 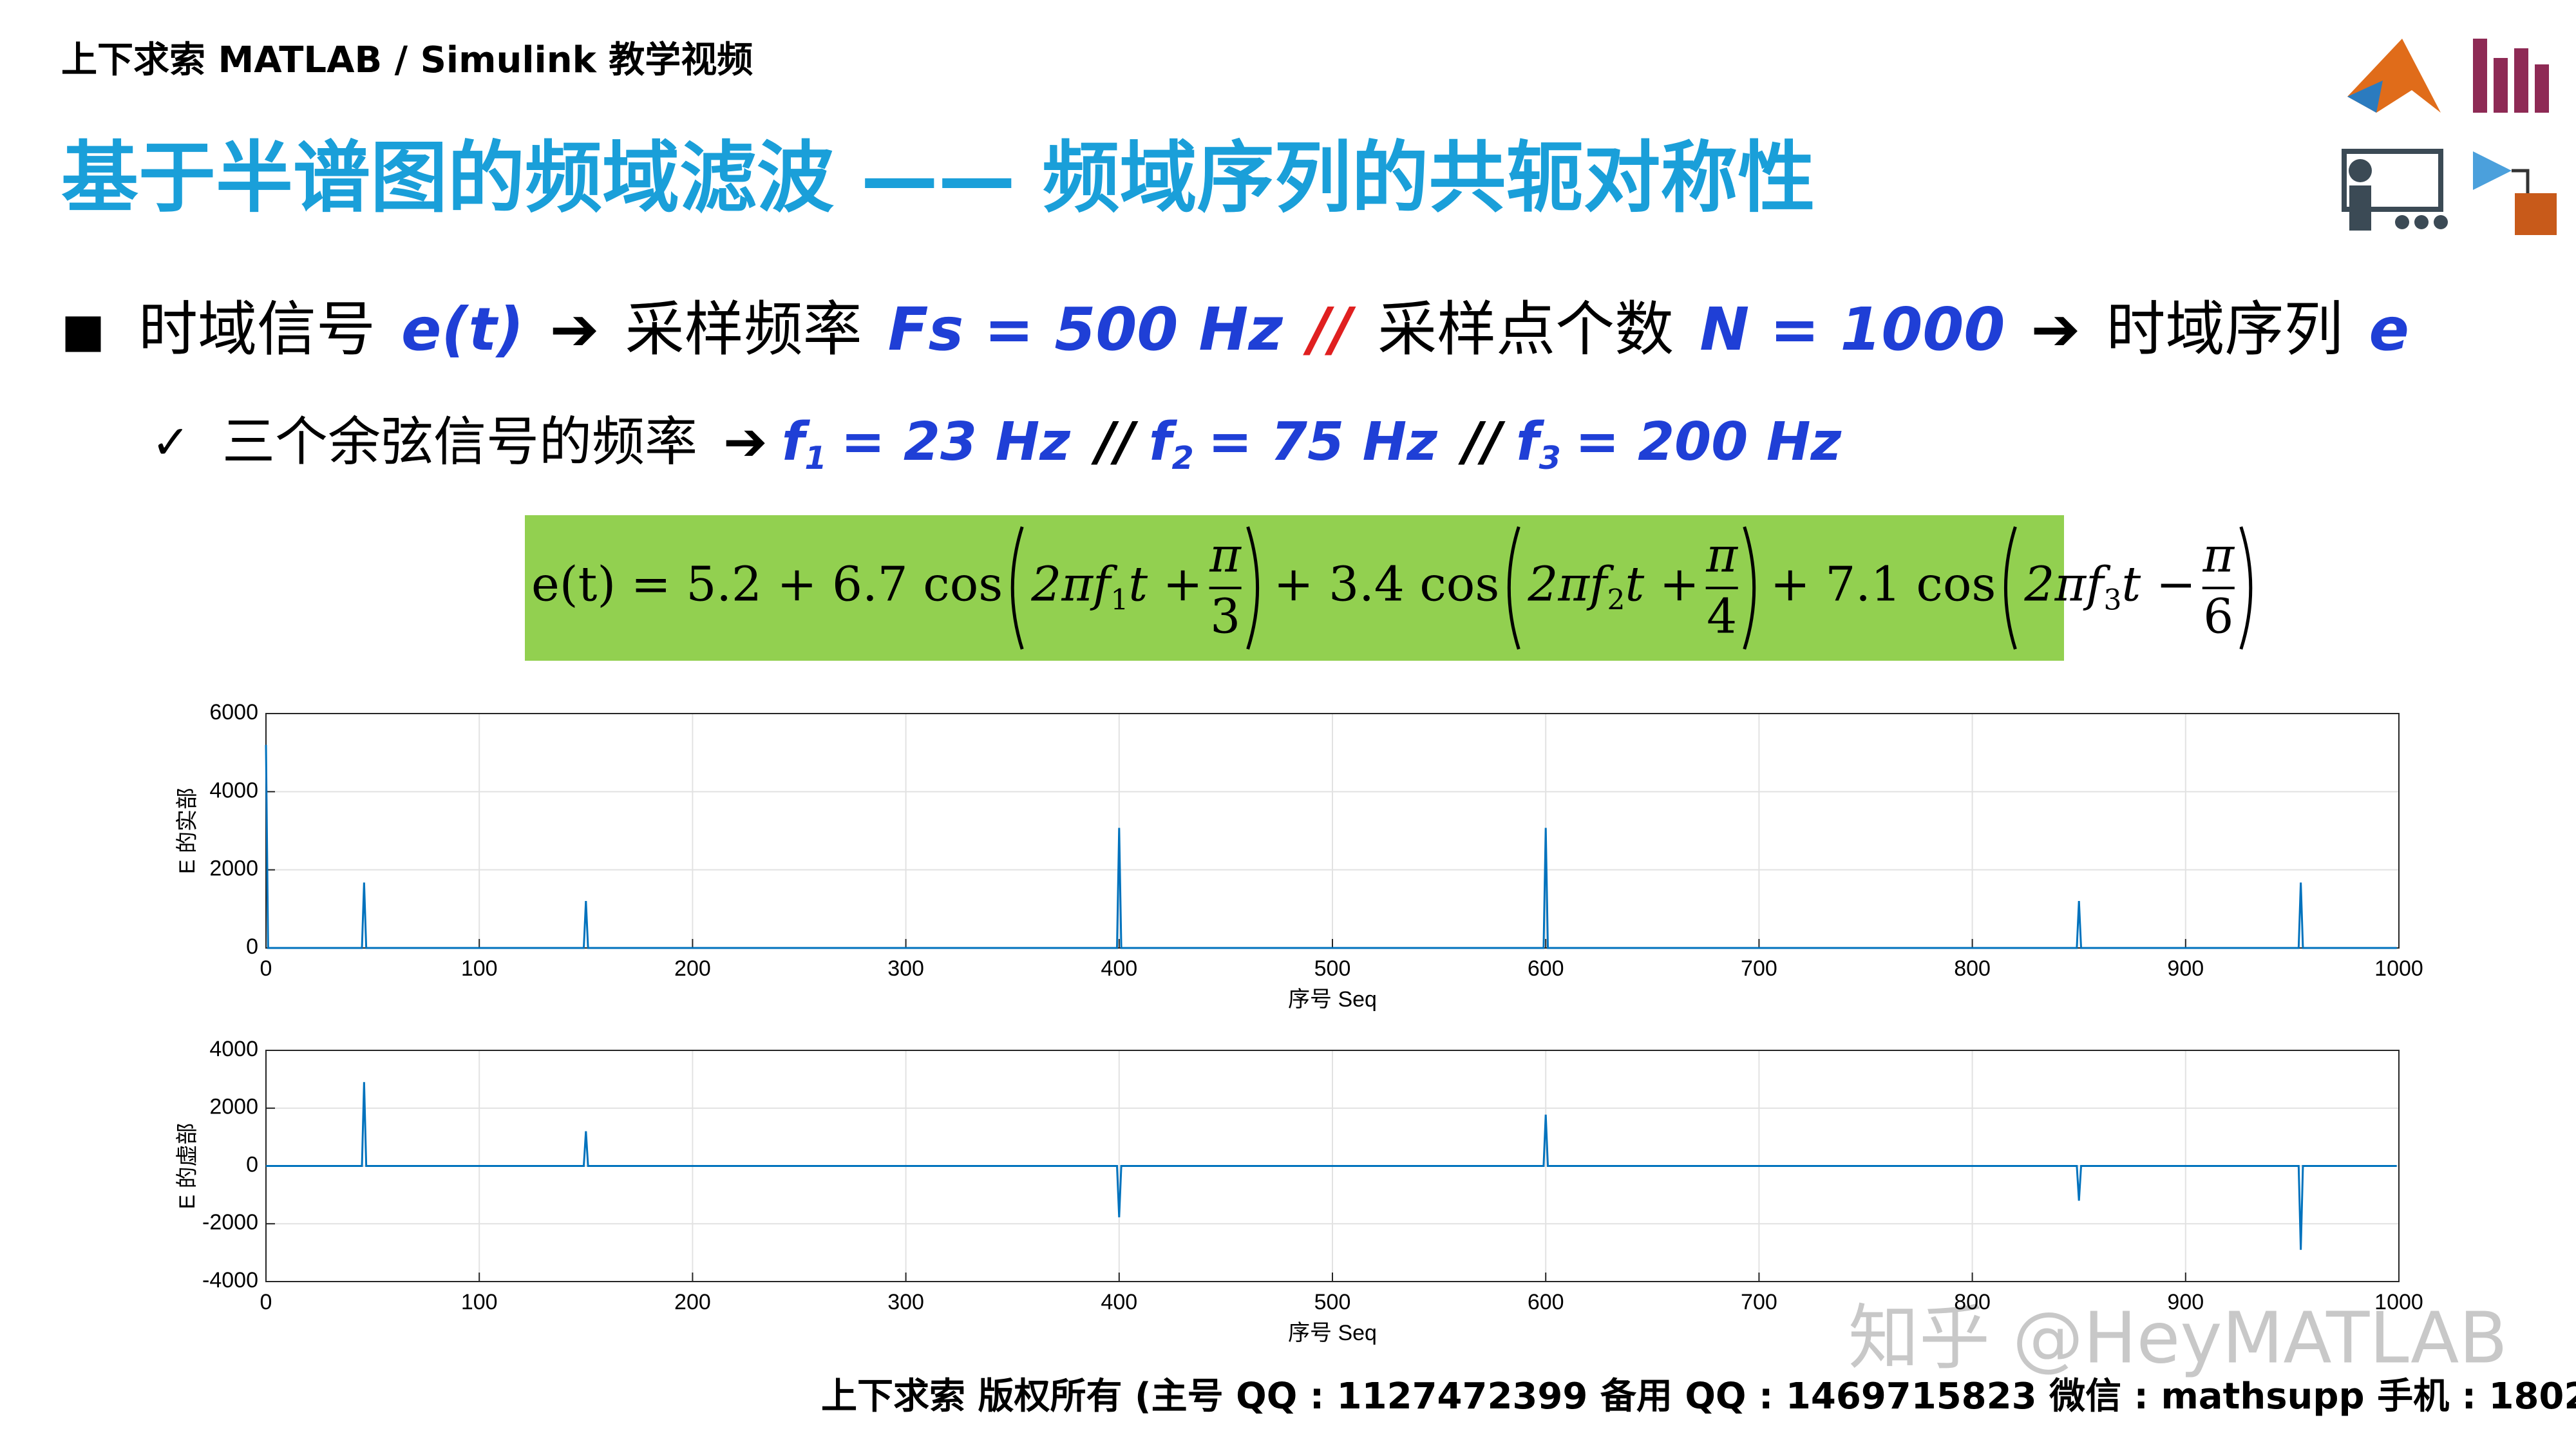 I want to click on bullet-segment: 时域序列, so click(x=2225, y=329).